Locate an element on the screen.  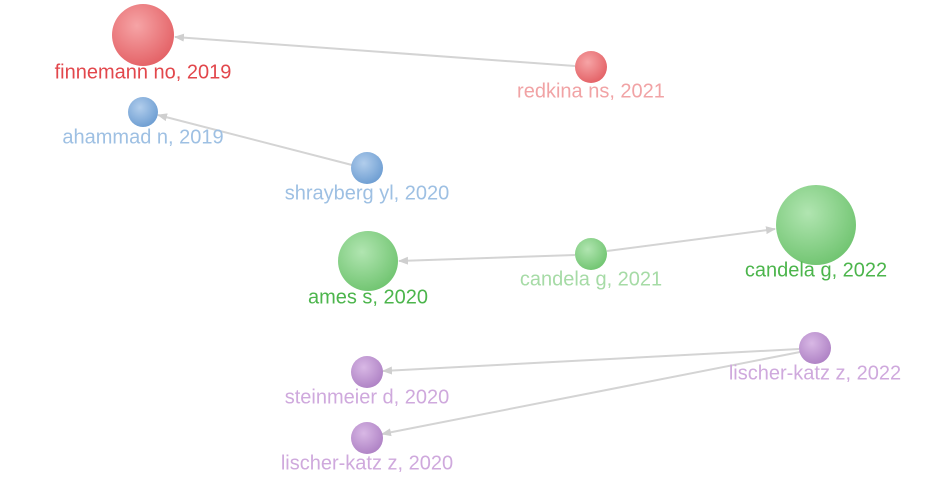
node-label: candela g, 2021 is located at coordinates (591, 279).